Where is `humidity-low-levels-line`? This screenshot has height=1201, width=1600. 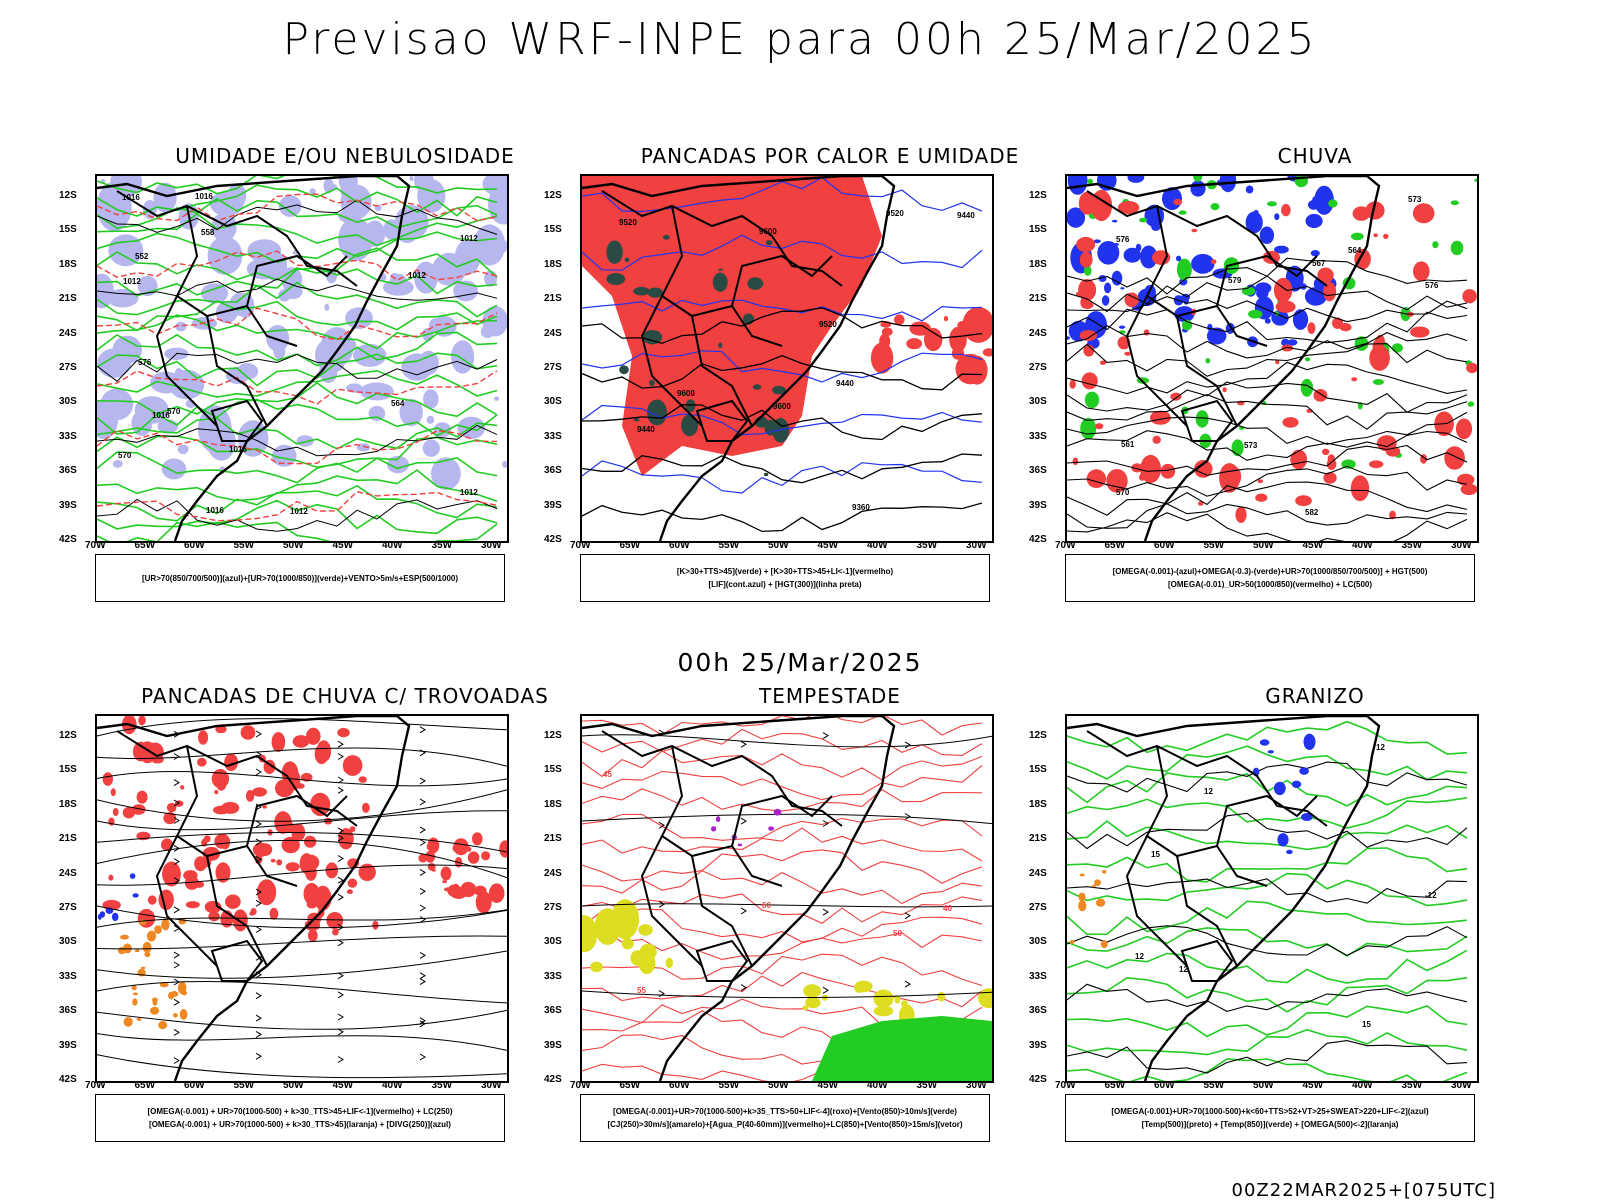 humidity-low-levels-line is located at coordinates (297, 503).